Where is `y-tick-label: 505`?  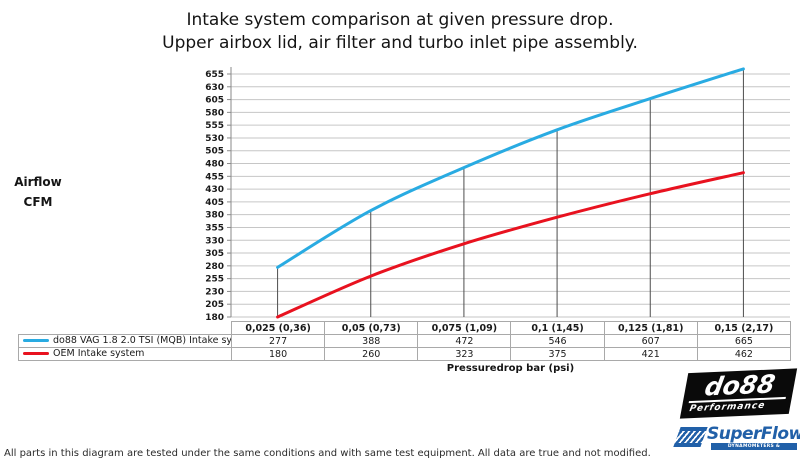
y-tick-label: 505 is located at coordinates (214, 152).